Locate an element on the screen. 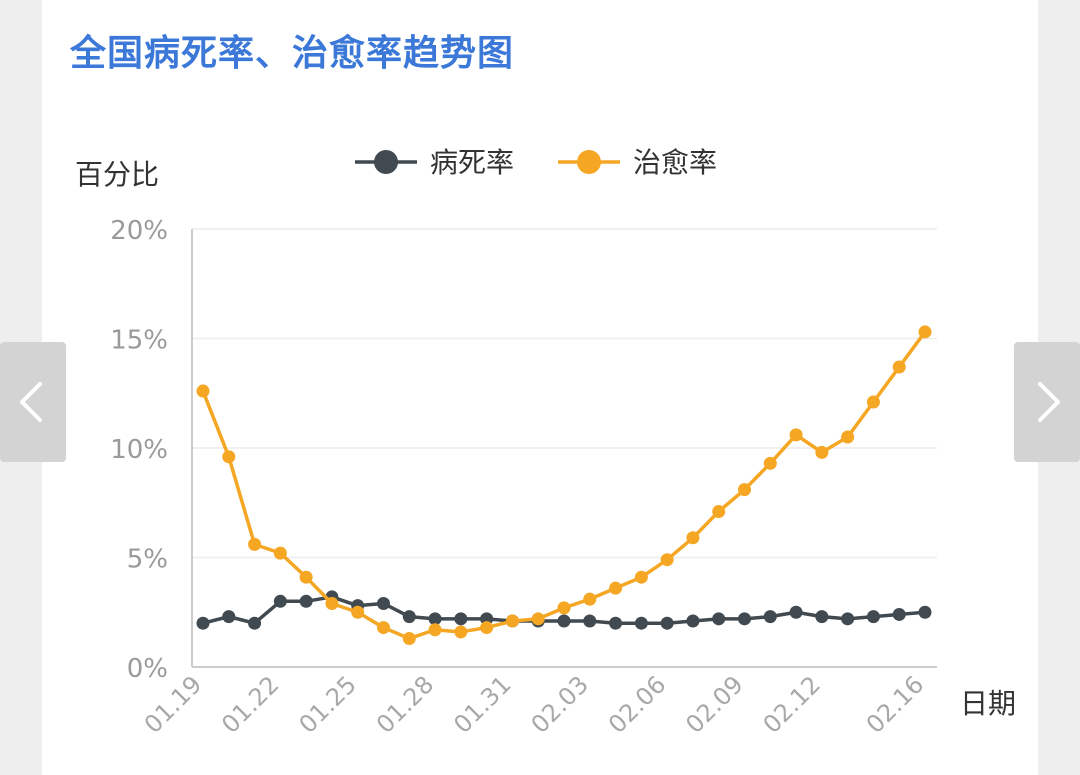  x-tick-label: 02.06 is located at coordinates (637, 704).